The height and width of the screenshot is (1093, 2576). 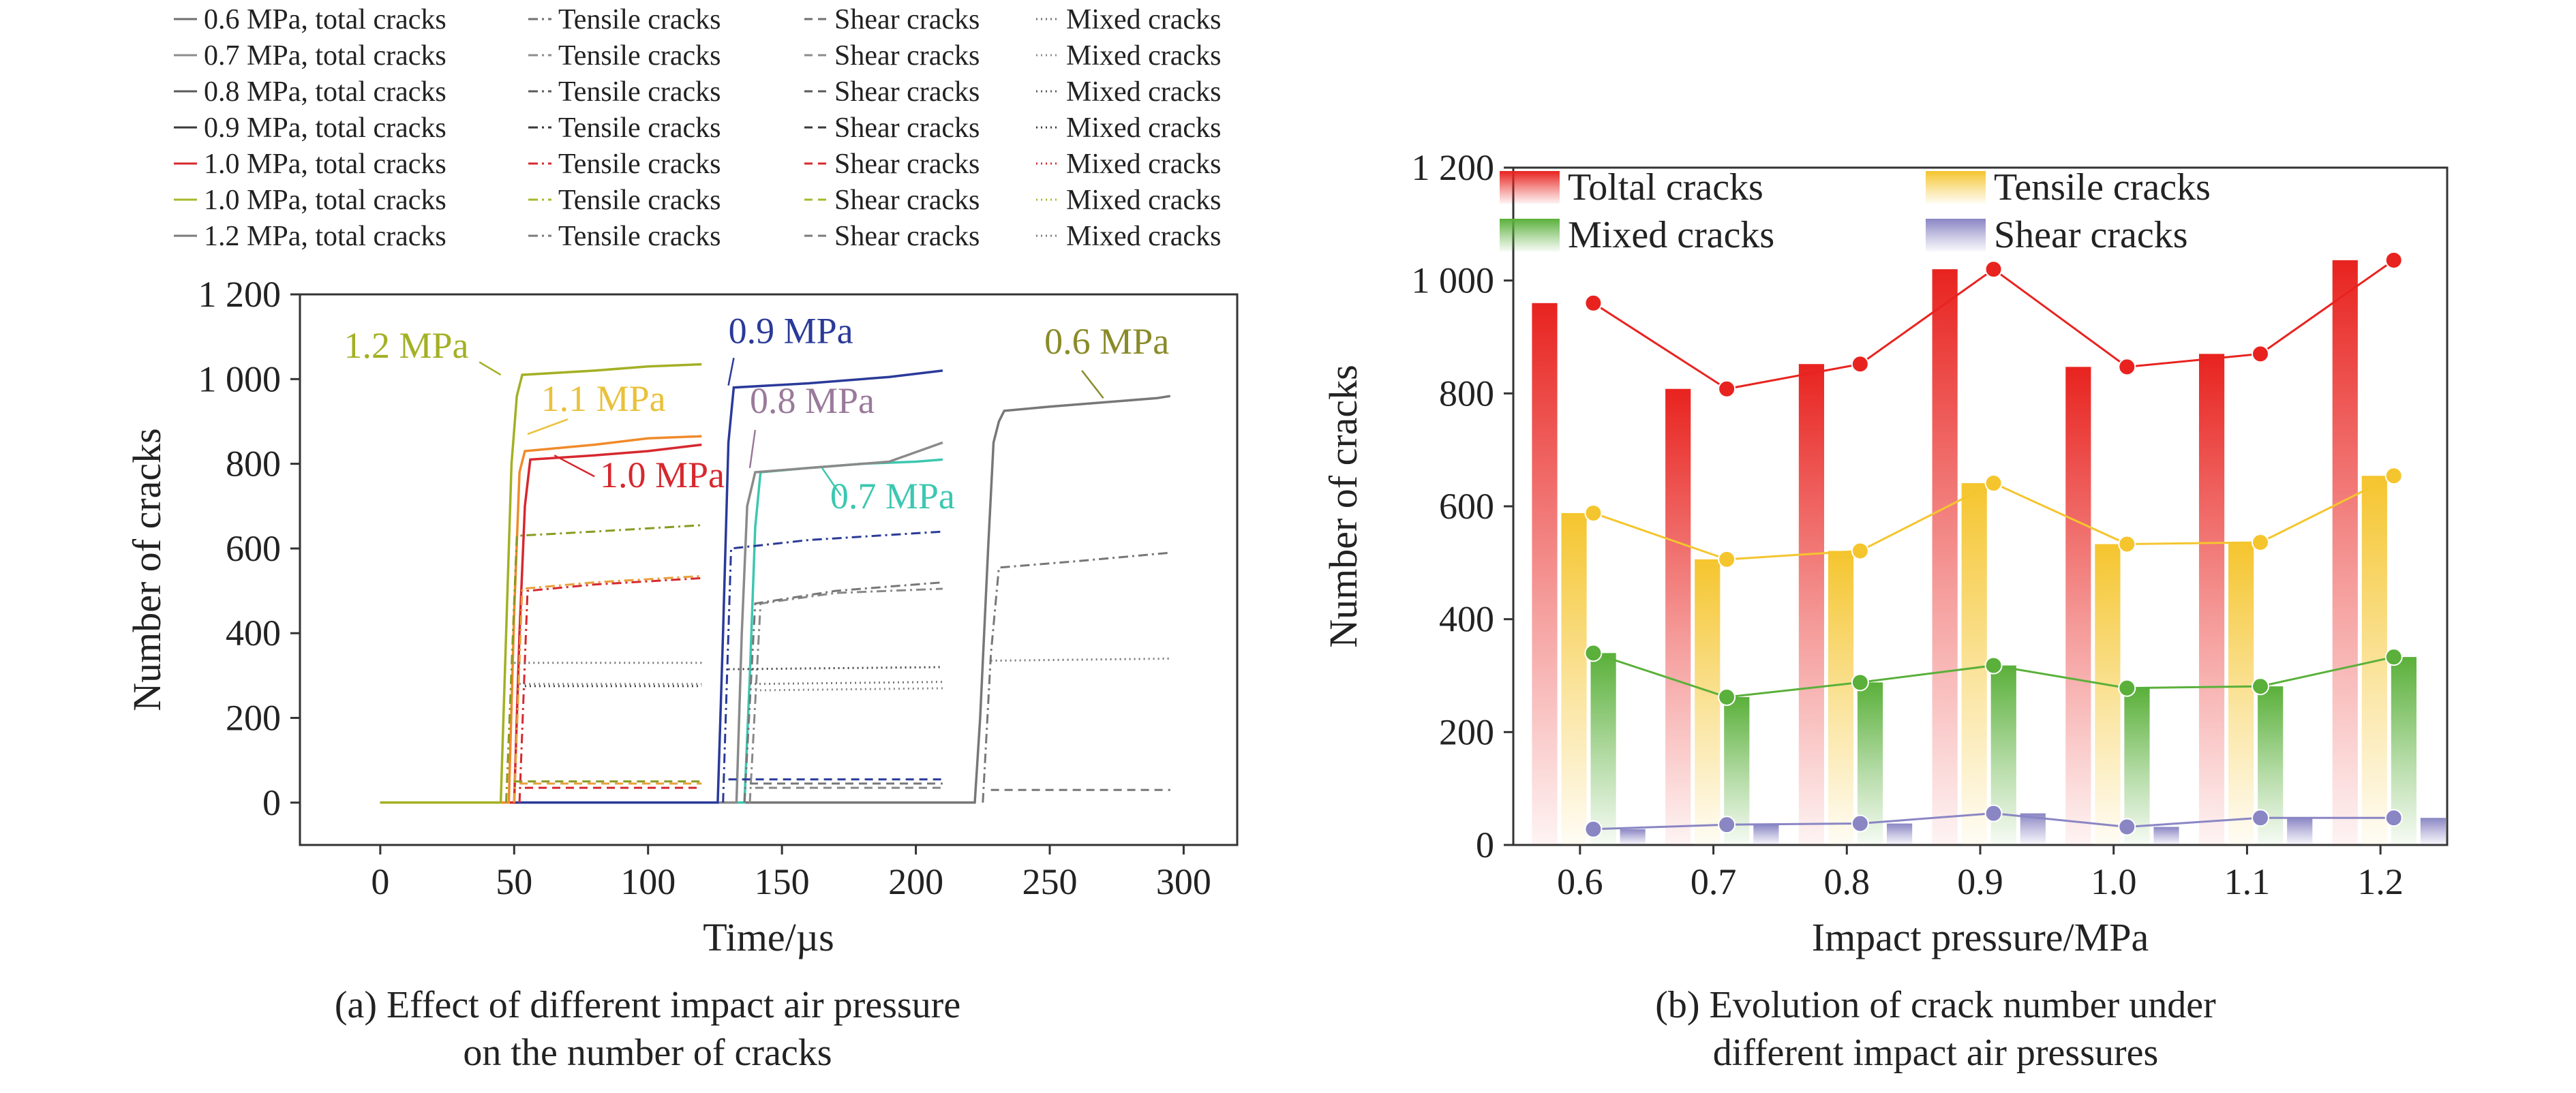 What do you see at coordinates (1580, 882) in the screenshot?
I see `x-tick-label: 0.6` at bounding box center [1580, 882].